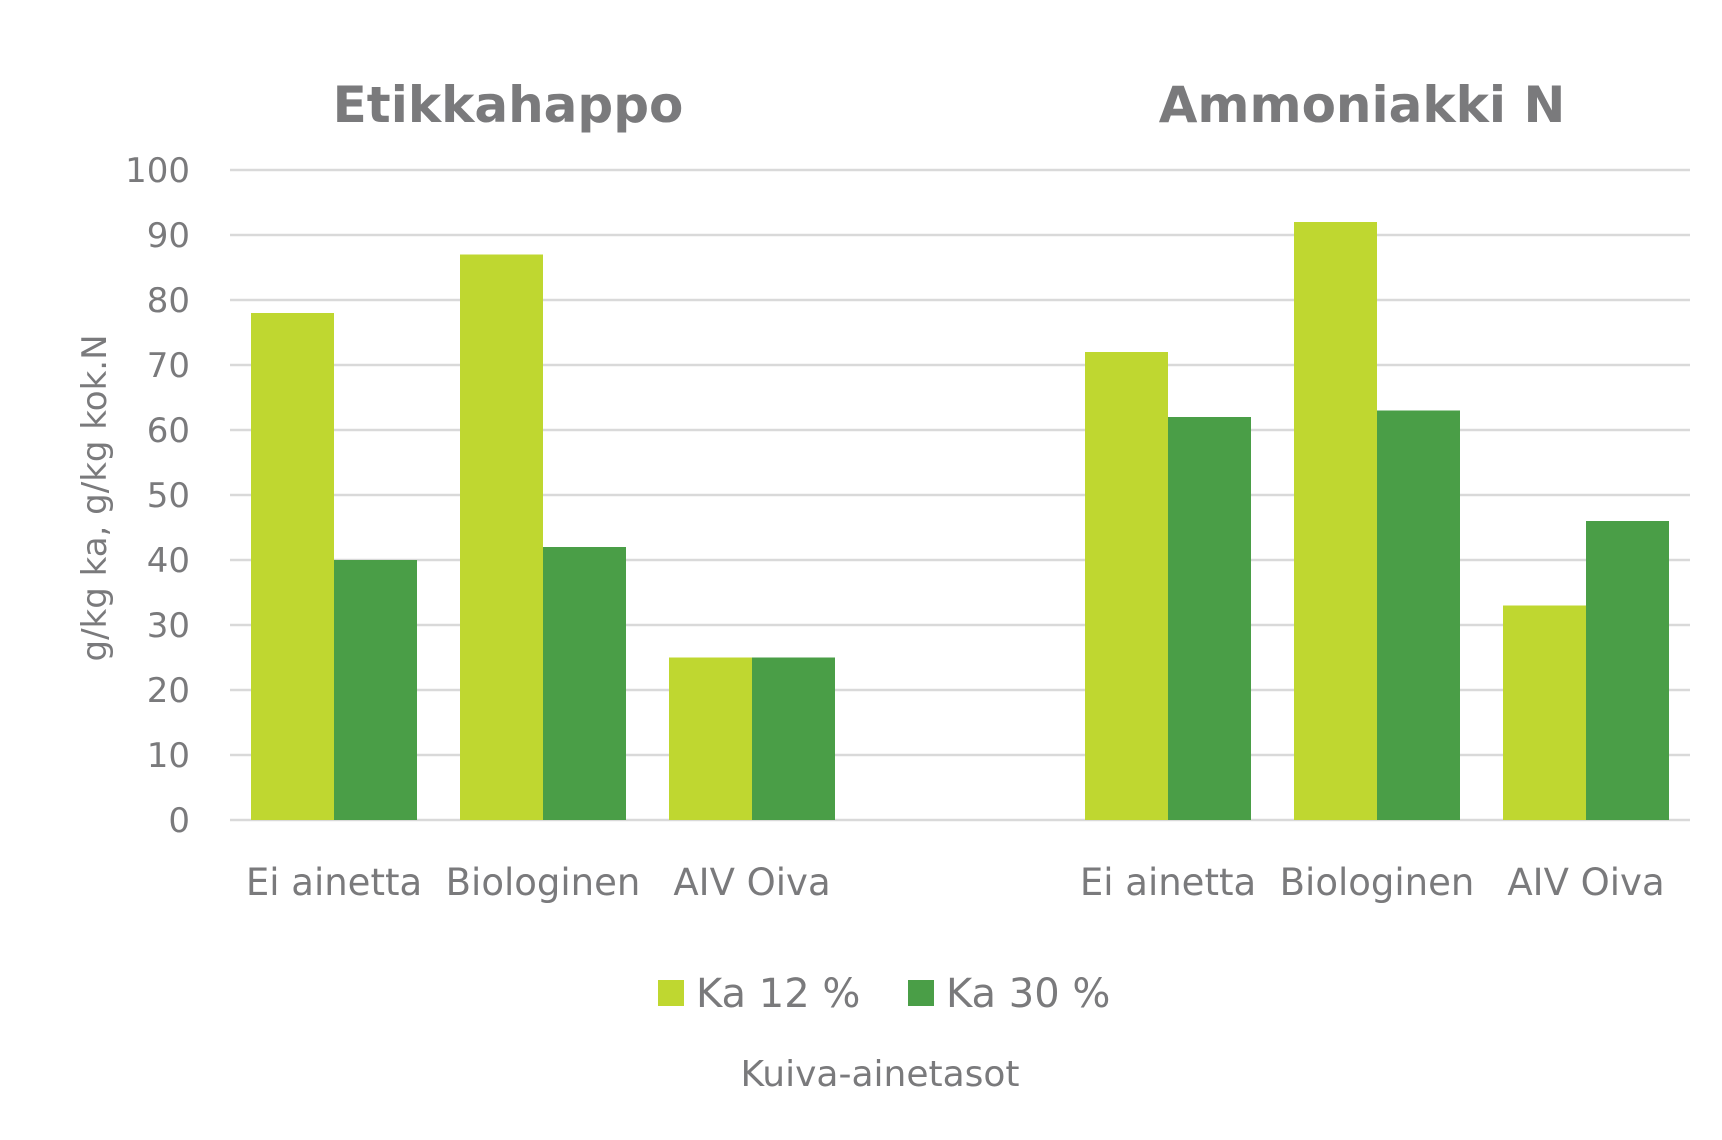  What do you see at coordinates (884, 994) in the screenshot?
I see `legend: Ka 12 % Ka 30 %` at bounding box center [884, 994].